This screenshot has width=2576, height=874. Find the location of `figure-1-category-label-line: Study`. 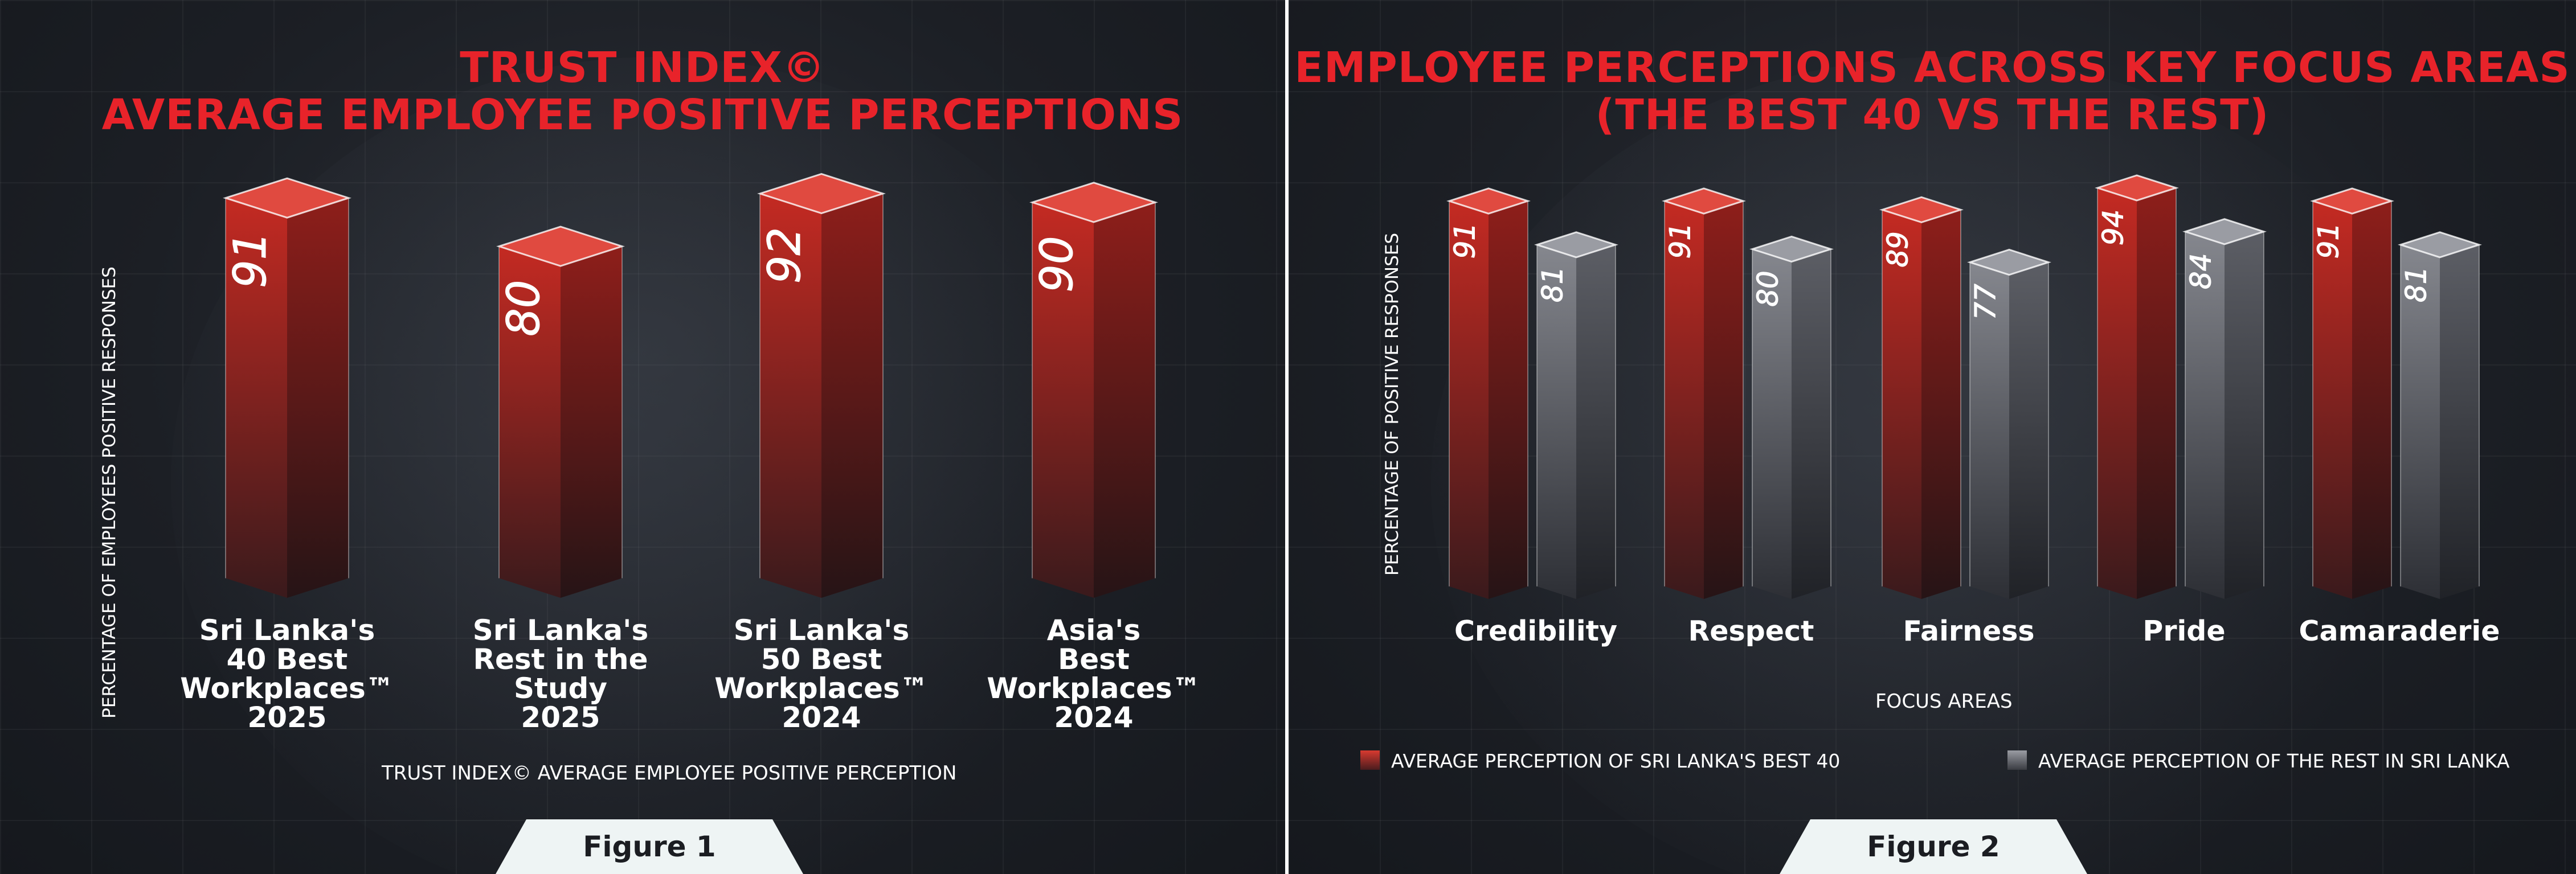

figure-1-category-label-line: Study is located at coordinates (560, 689).